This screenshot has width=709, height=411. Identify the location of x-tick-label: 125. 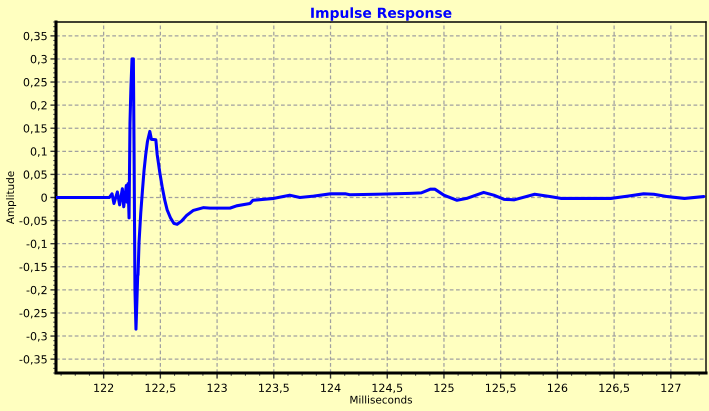
(444, 388).